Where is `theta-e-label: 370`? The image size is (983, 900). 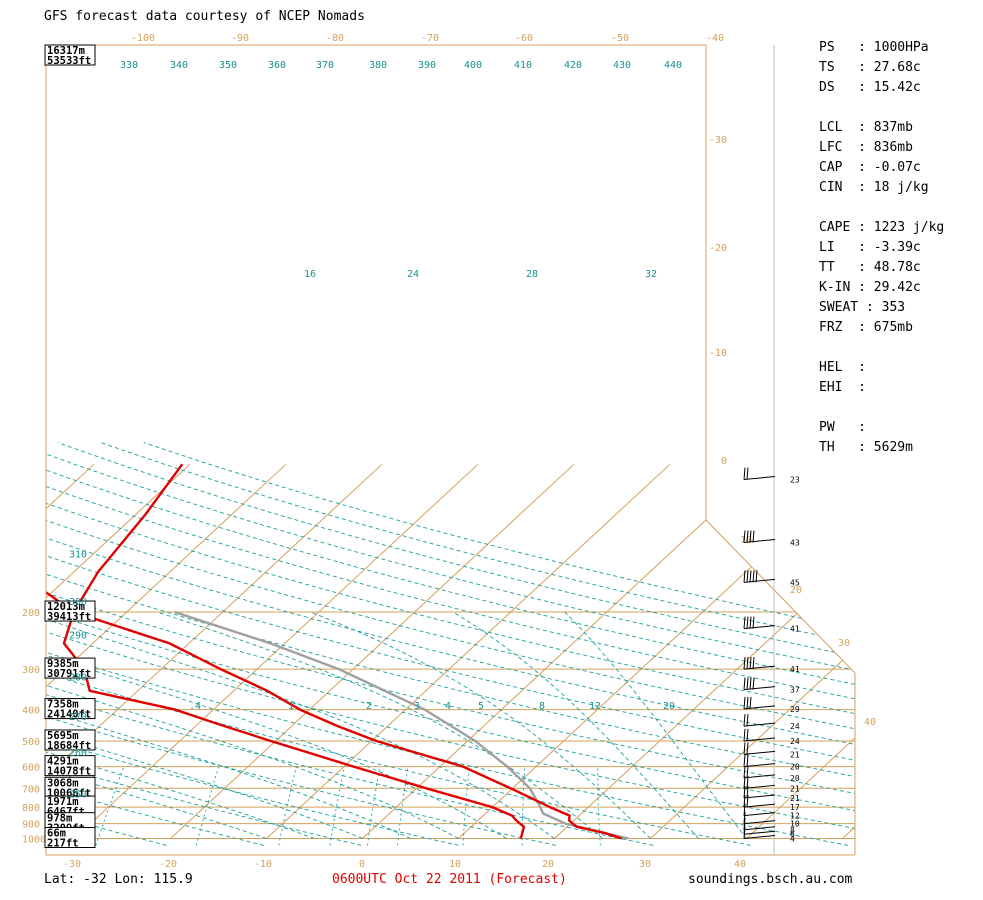 theta-e-label: 370 is located at coordinates (325, 65).